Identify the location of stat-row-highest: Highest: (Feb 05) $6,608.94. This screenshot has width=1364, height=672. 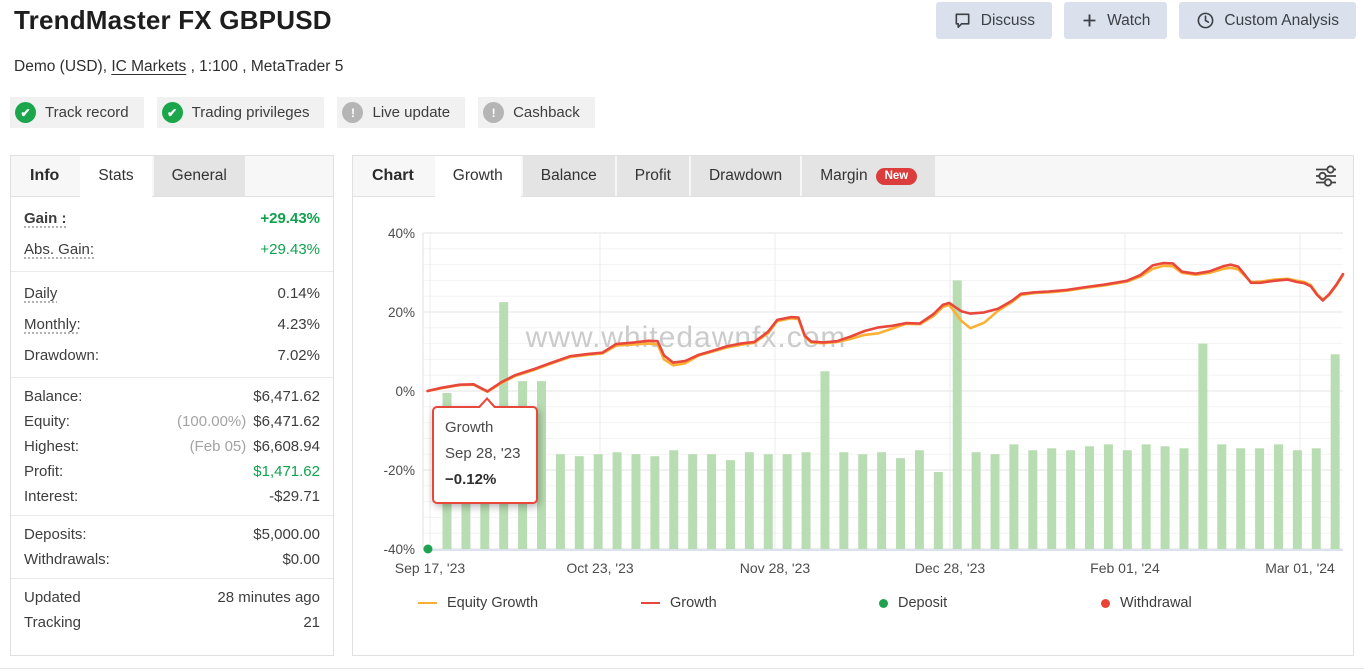
(172, 446).